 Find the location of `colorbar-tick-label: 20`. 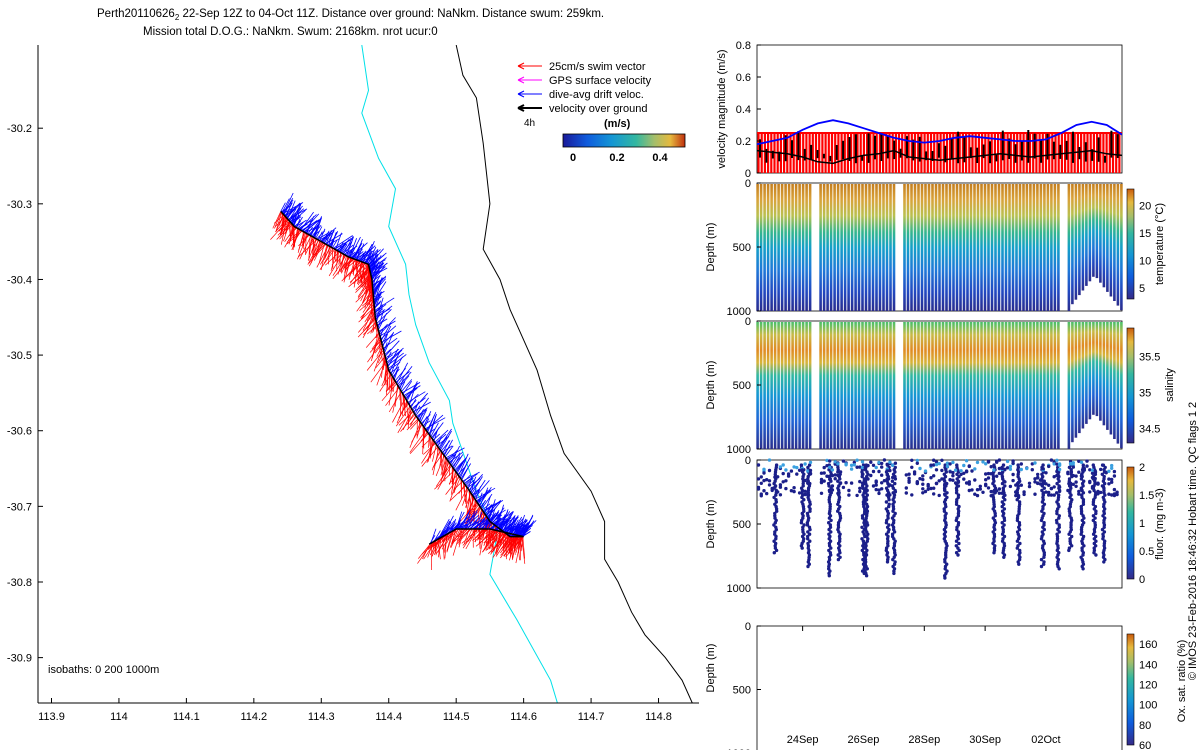

colorbar-tick-label: 20 is located at coordinates (1145, 207).